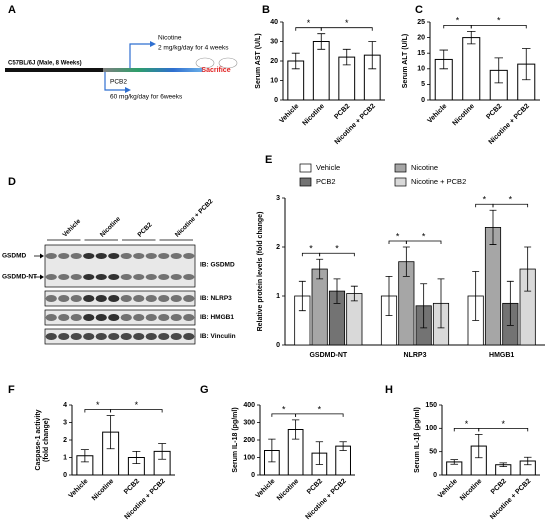  What do you see at coordinates (405, 61) in the screenshot?
I see `y-axis-label: Serum ALT (U/L)` at bounding box center [405, 61].